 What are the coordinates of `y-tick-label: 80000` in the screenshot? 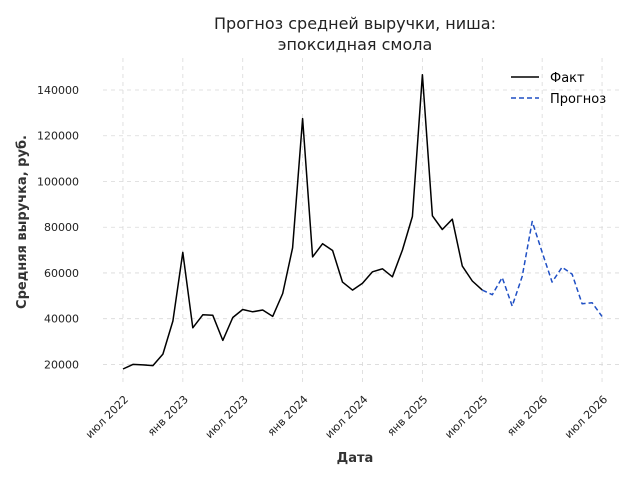 It's located at (61, 227).